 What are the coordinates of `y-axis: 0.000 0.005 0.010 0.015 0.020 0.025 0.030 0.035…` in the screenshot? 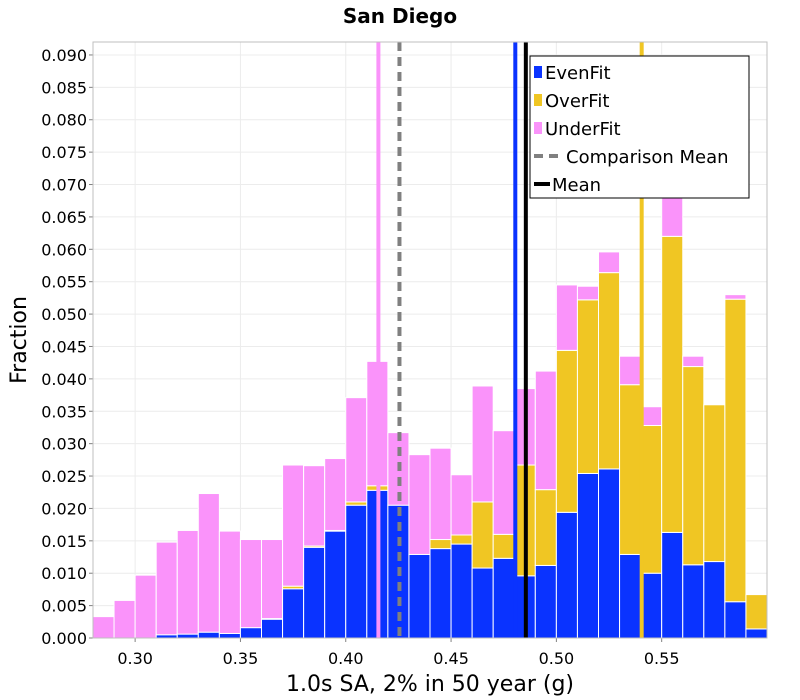 It's located at (67, 347).